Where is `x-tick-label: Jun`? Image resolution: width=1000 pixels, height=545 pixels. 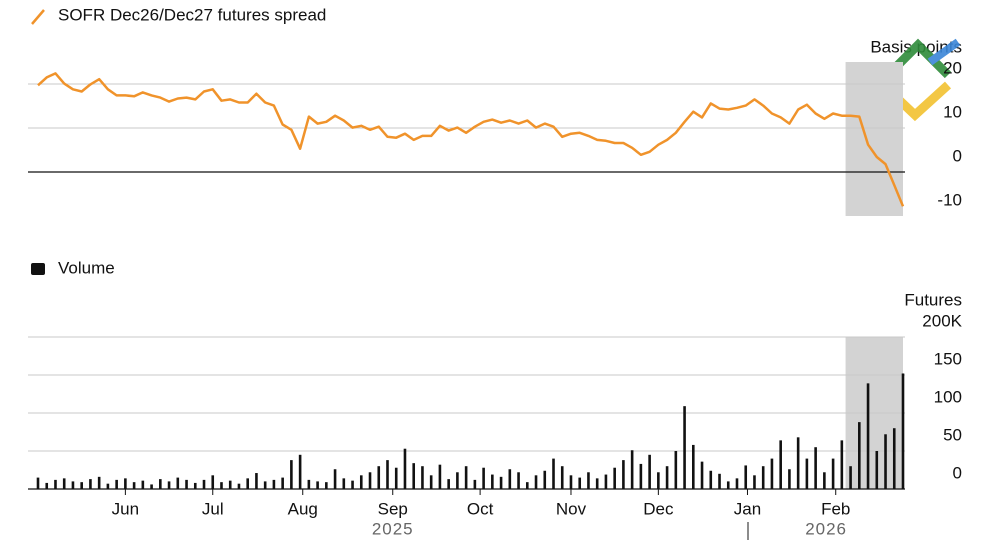
x-tick-label: Jun is located at coordinates (125, 508).